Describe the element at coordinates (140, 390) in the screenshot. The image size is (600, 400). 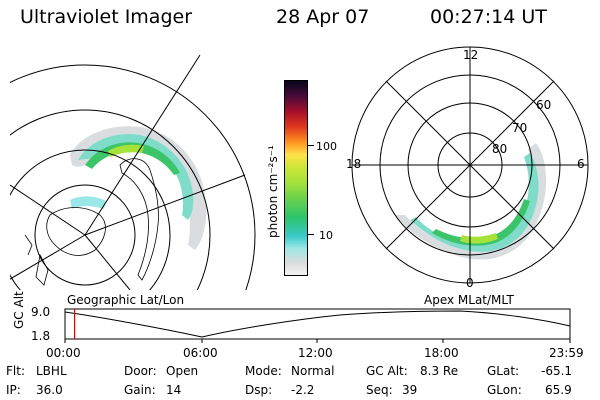
I see `gain-label: Gain:` at that location.